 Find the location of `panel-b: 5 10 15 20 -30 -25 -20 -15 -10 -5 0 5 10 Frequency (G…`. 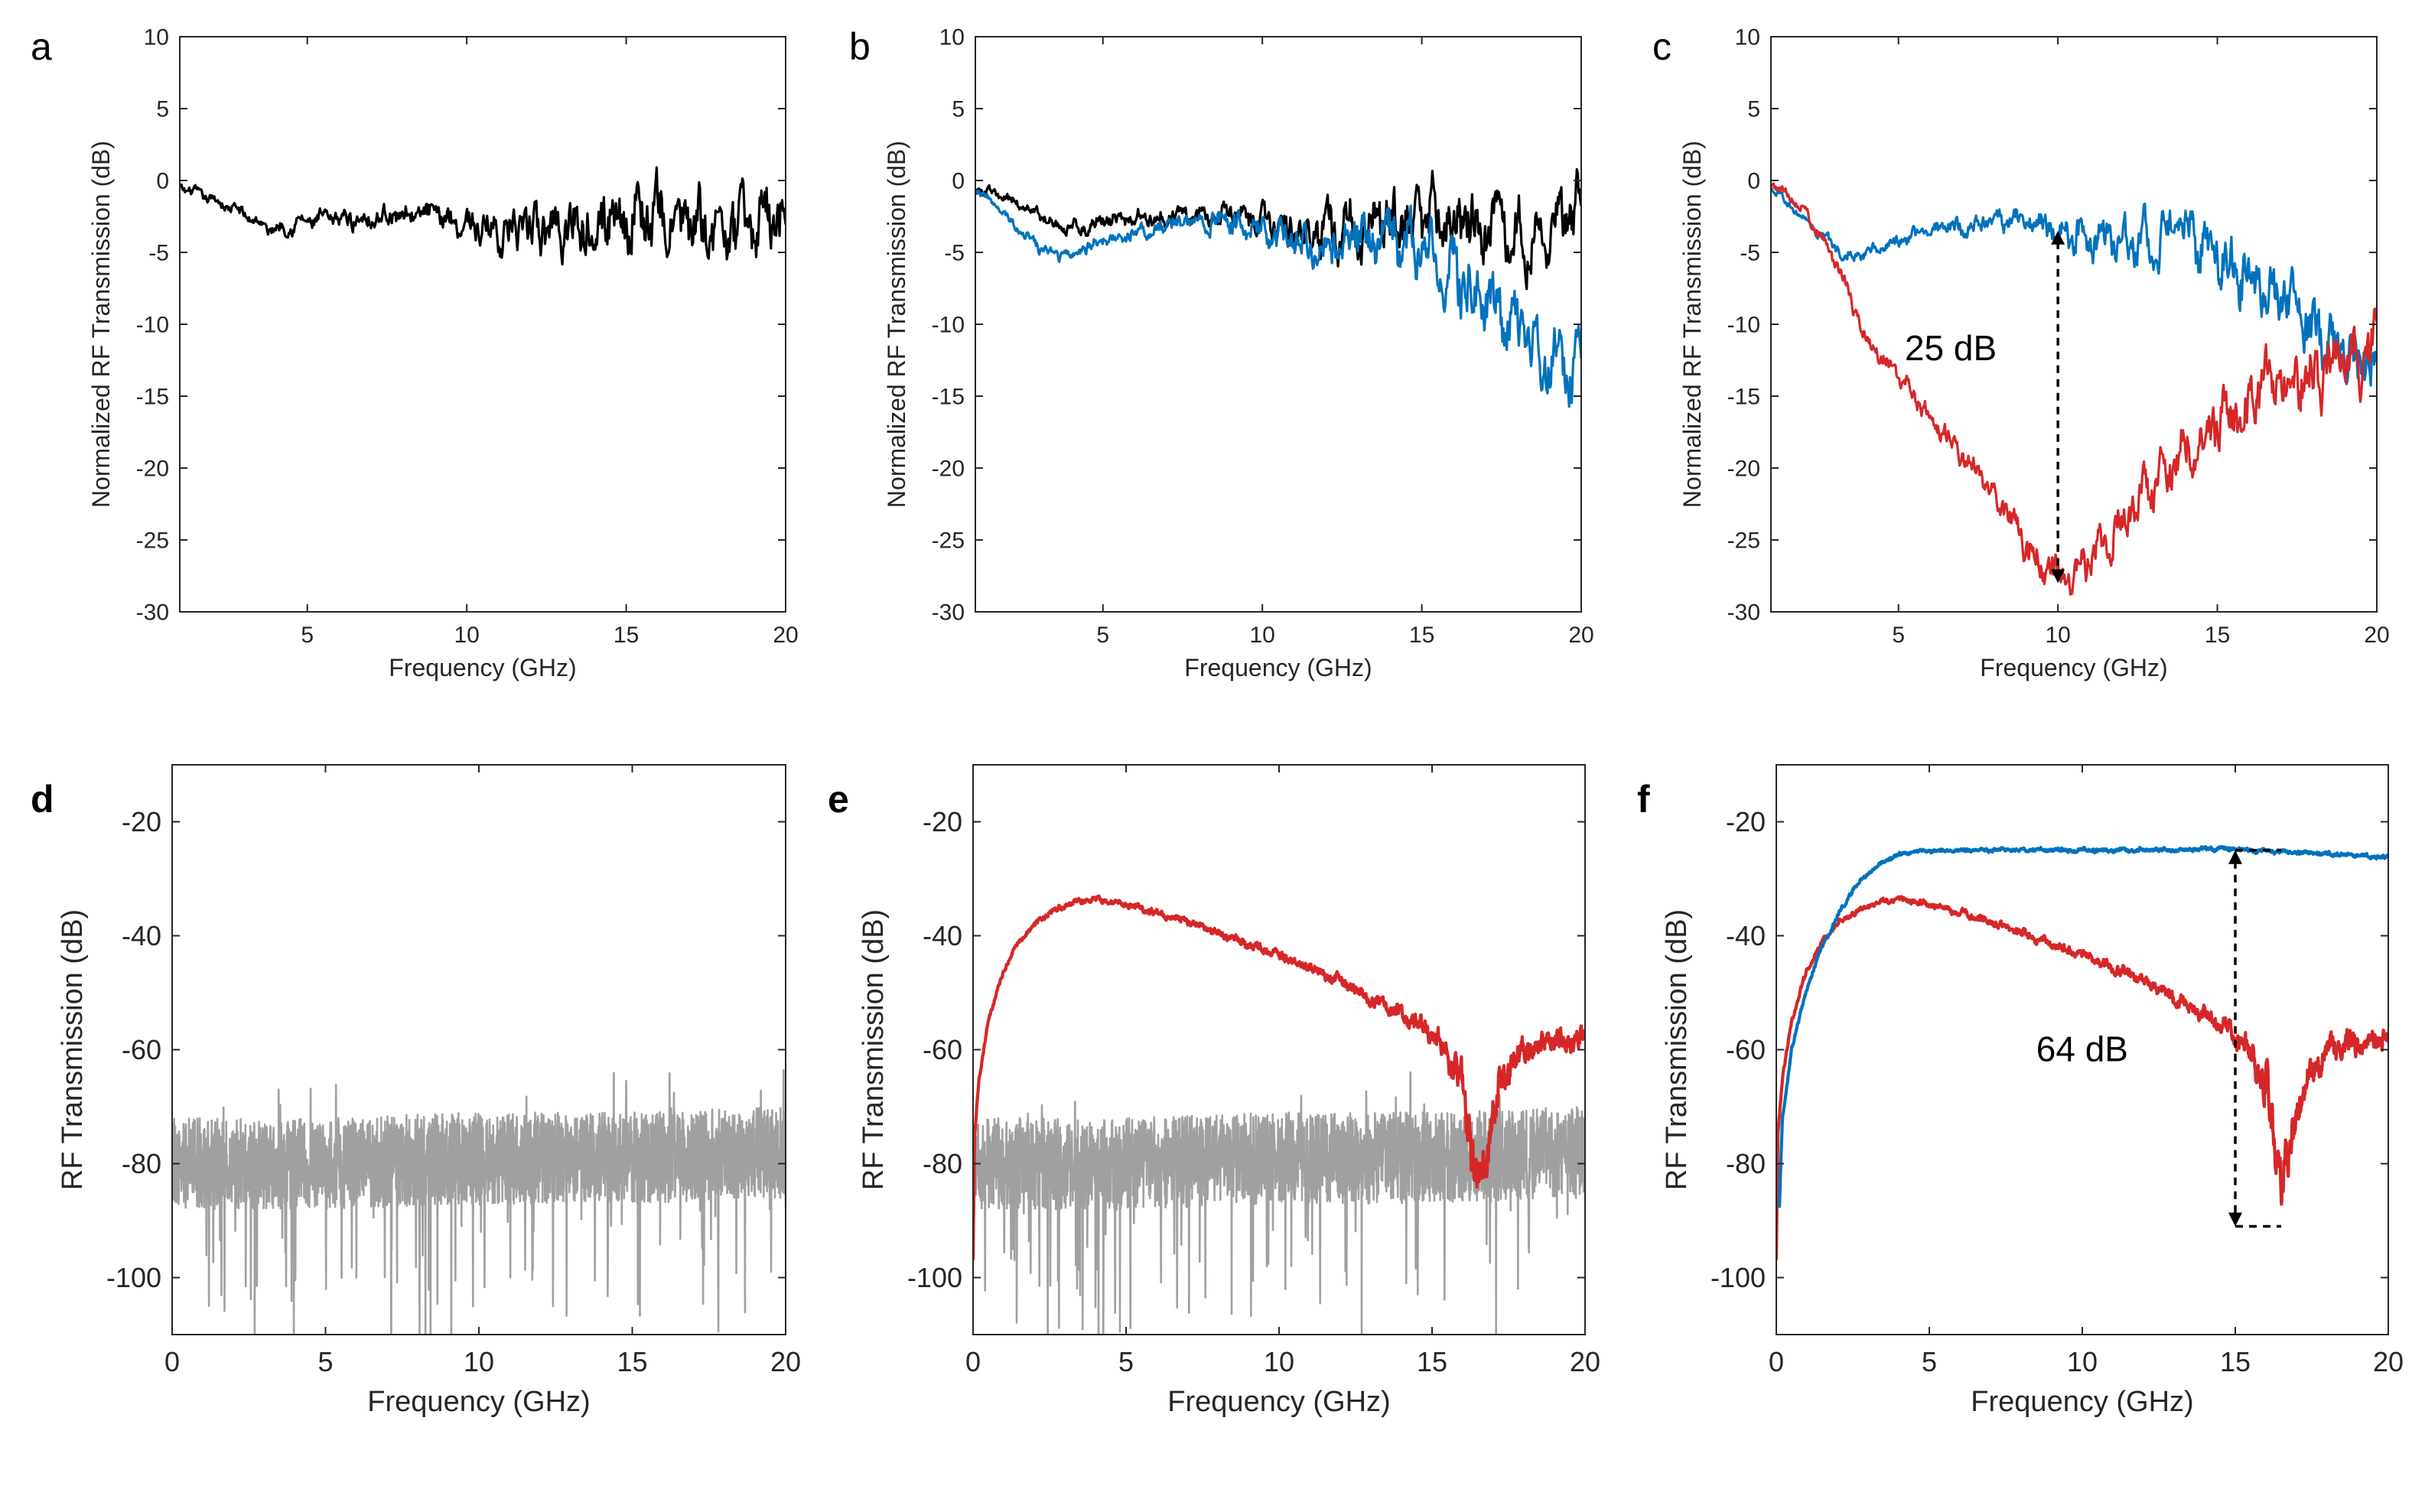

panel-b: 5 10 15 20 -30 -25 -20 -15 -10 -5 0 5 10 Frequency (G… is located at coordinates (1238, 353).